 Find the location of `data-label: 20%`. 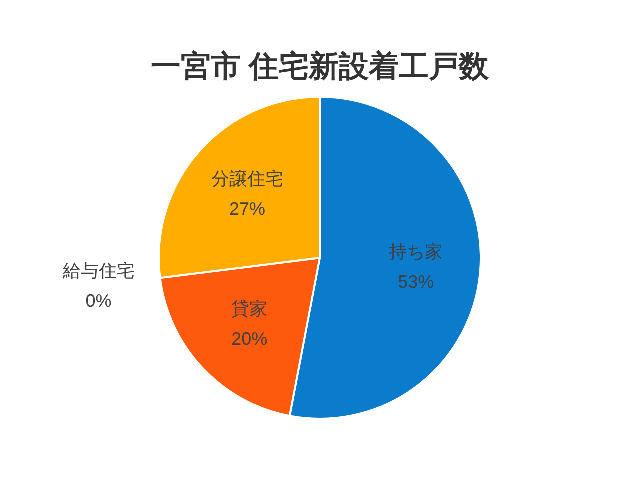

data-label: 20% is located at coordinates (250, 339).